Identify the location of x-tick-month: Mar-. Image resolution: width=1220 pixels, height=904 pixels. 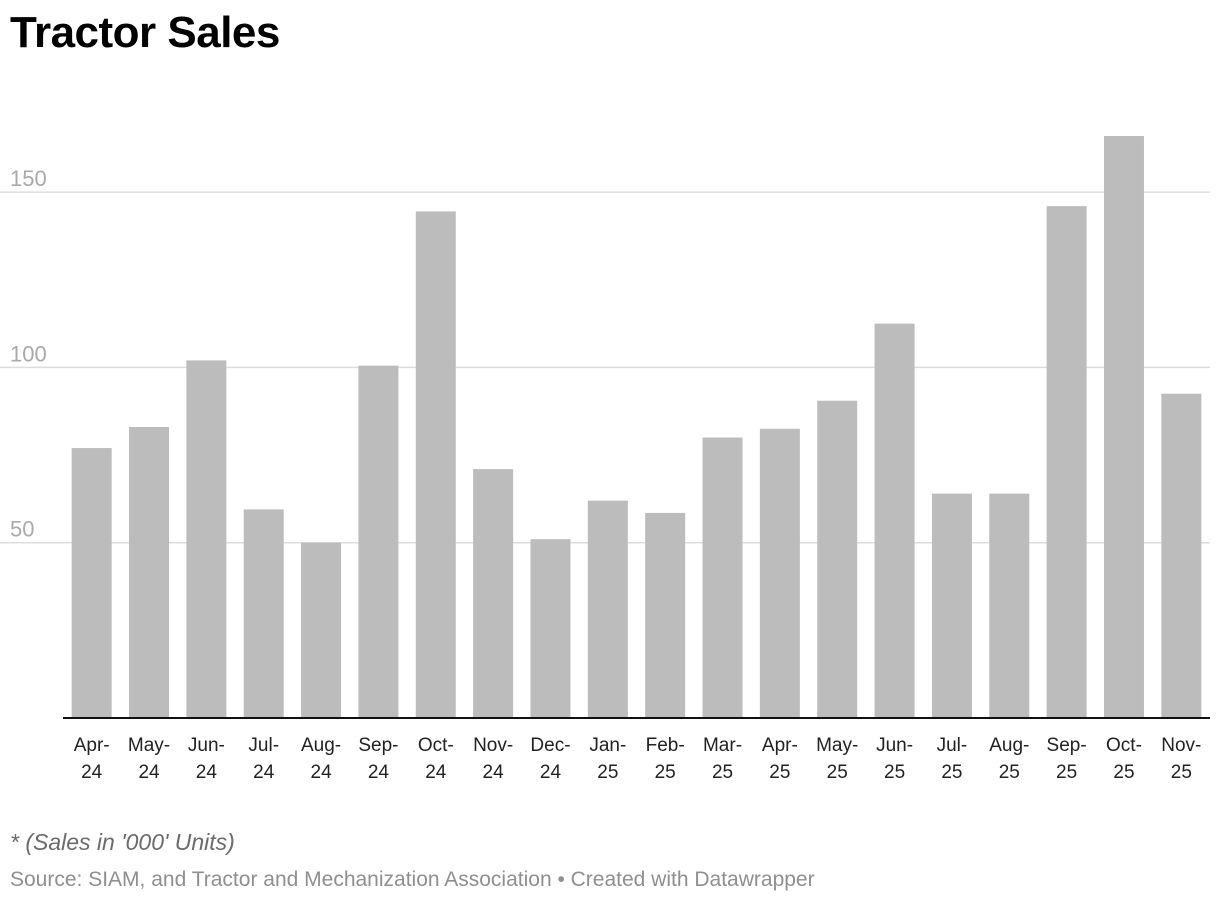
(722, 745).